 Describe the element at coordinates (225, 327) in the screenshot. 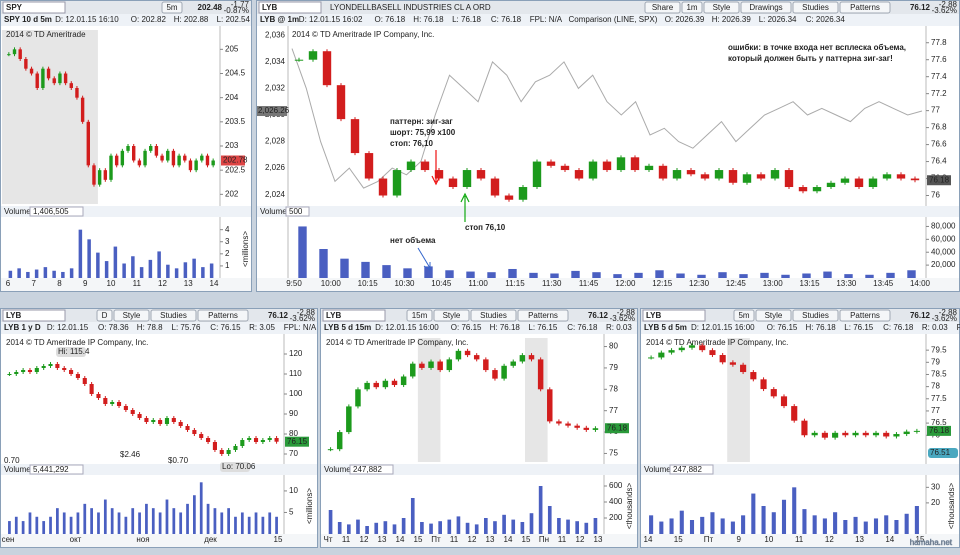

I see `info-item: C: 76.15` at that location.